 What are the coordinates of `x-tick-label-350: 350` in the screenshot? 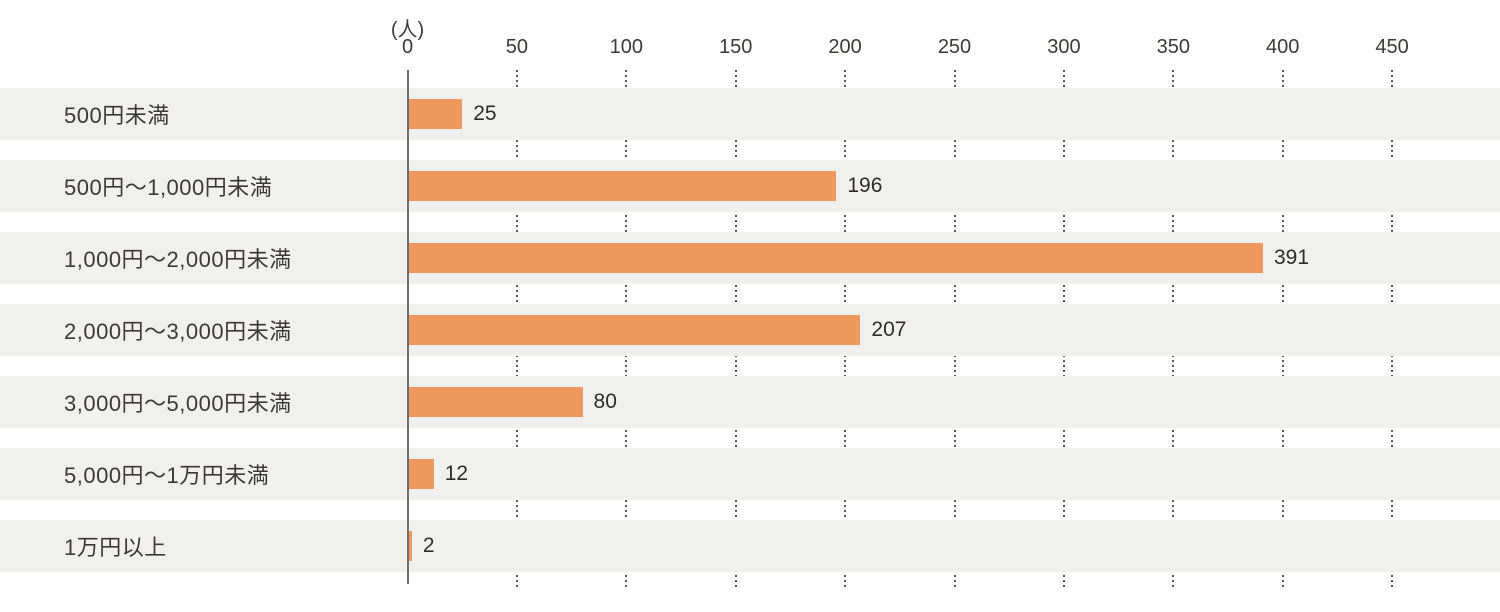 It's located at (1173, 47).